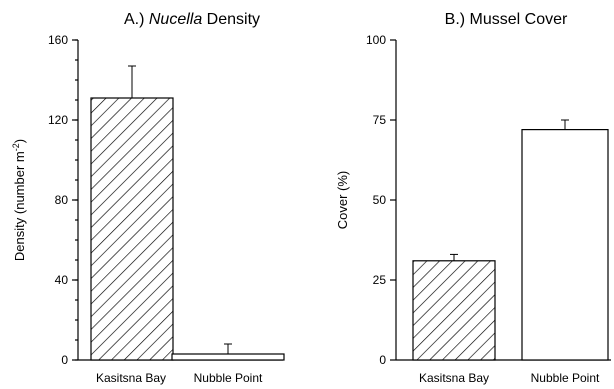 The image size is (614, 389). Describe the element at coordinates (380, 120) in the screenshot. I see `panel-b-y-tick-label: 75` at that location.